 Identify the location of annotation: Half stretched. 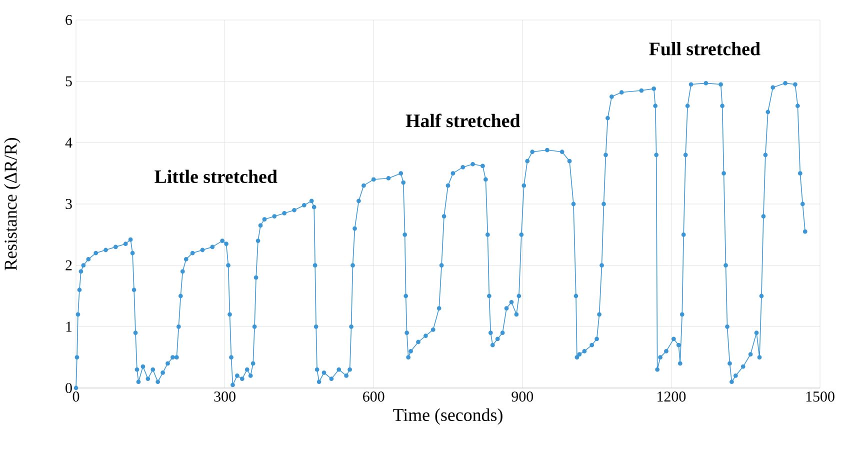
(463, 121).